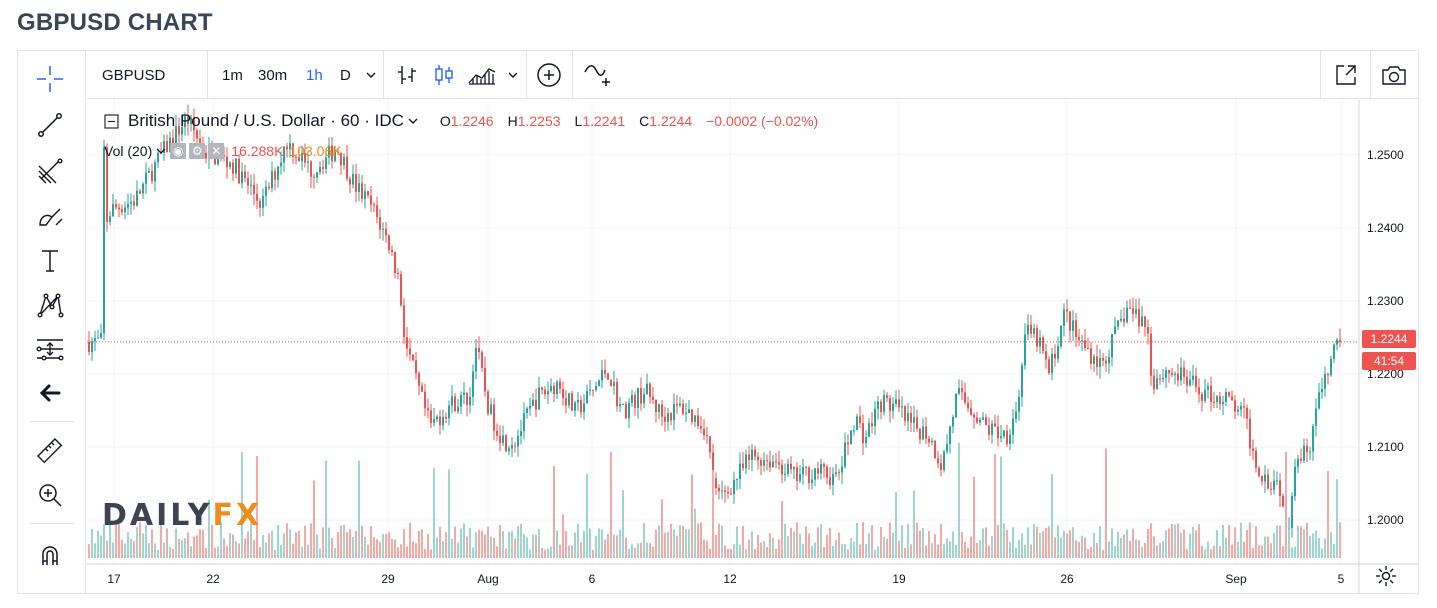  Describe the element at coordinates (1346, 75) in the screenshot. I see `popout-icon` at that location.